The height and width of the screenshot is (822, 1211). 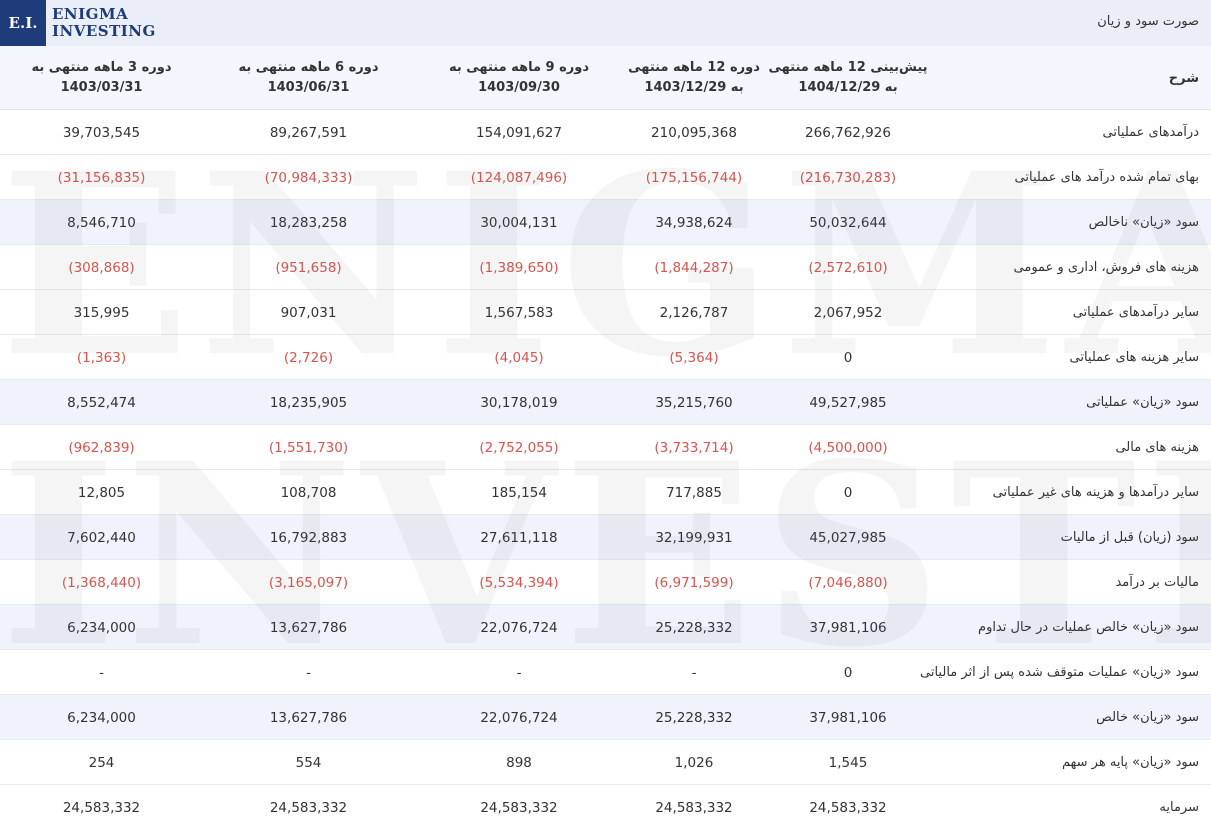 What do you see at coordinates (694, 762) in the screenshot?
I see `table-cell-v4: 1,026` at bounding box center [694, 762].